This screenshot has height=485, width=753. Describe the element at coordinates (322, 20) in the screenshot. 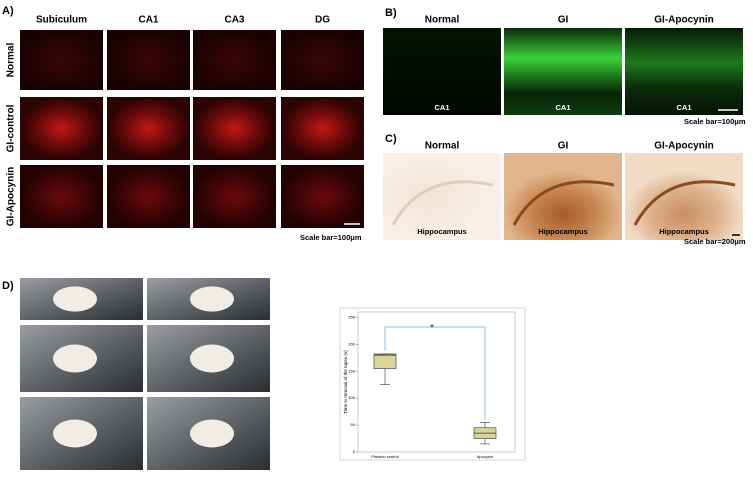

I see `column-header: DG` at that location.